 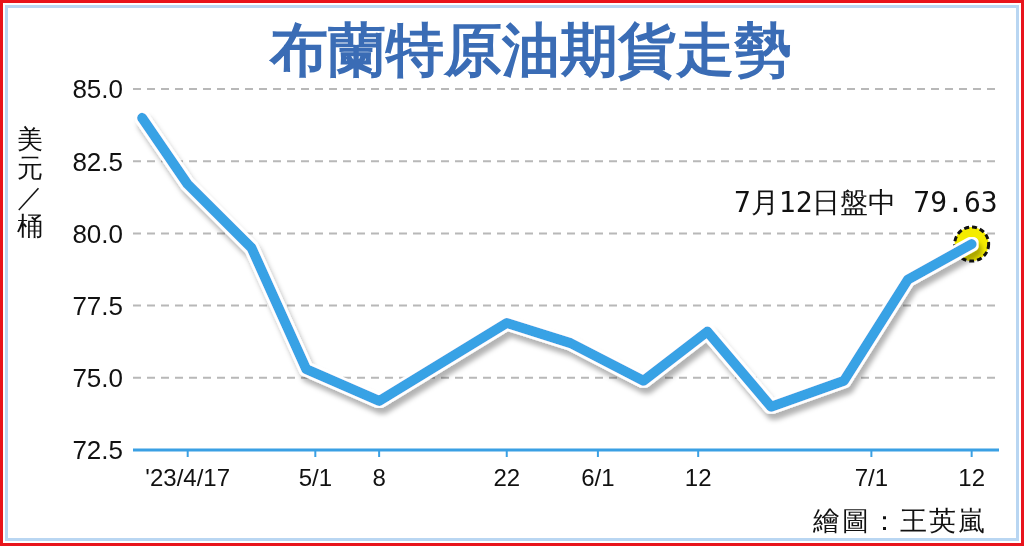 I want to click on y-tick-label: 80.0, so click(x=97, y=233).